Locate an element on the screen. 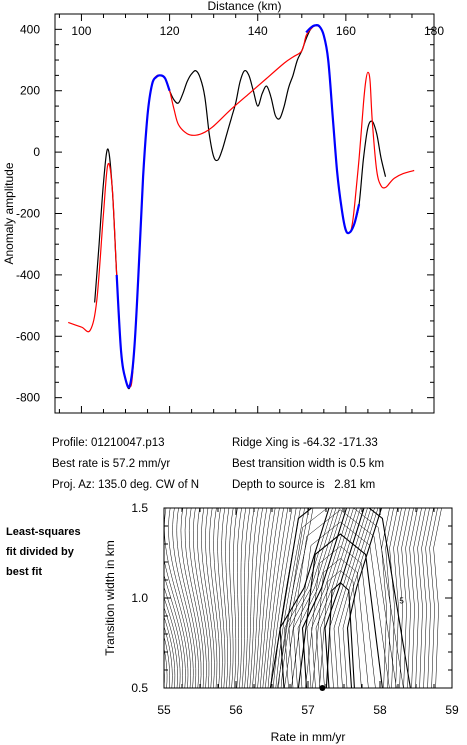 Image resolution: width=467 pixels, height=745 pixels. y-tick-label: 400 is located at coordinates (30, 29).